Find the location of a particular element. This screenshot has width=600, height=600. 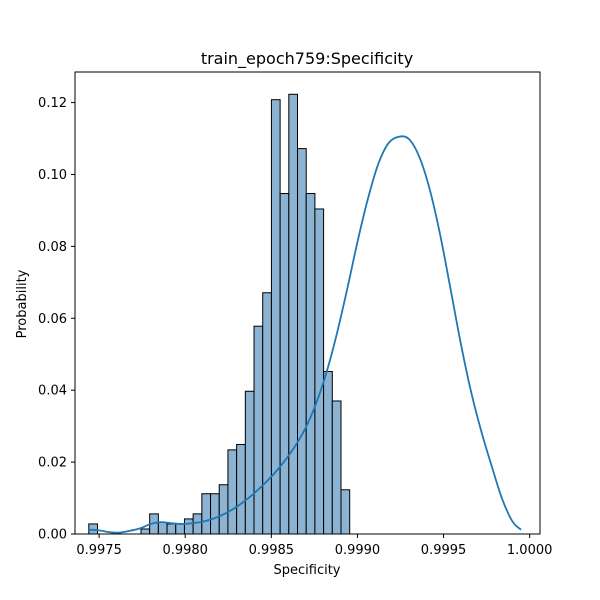

y-tick-label: 0.12 is located at coordinates (52, 103).